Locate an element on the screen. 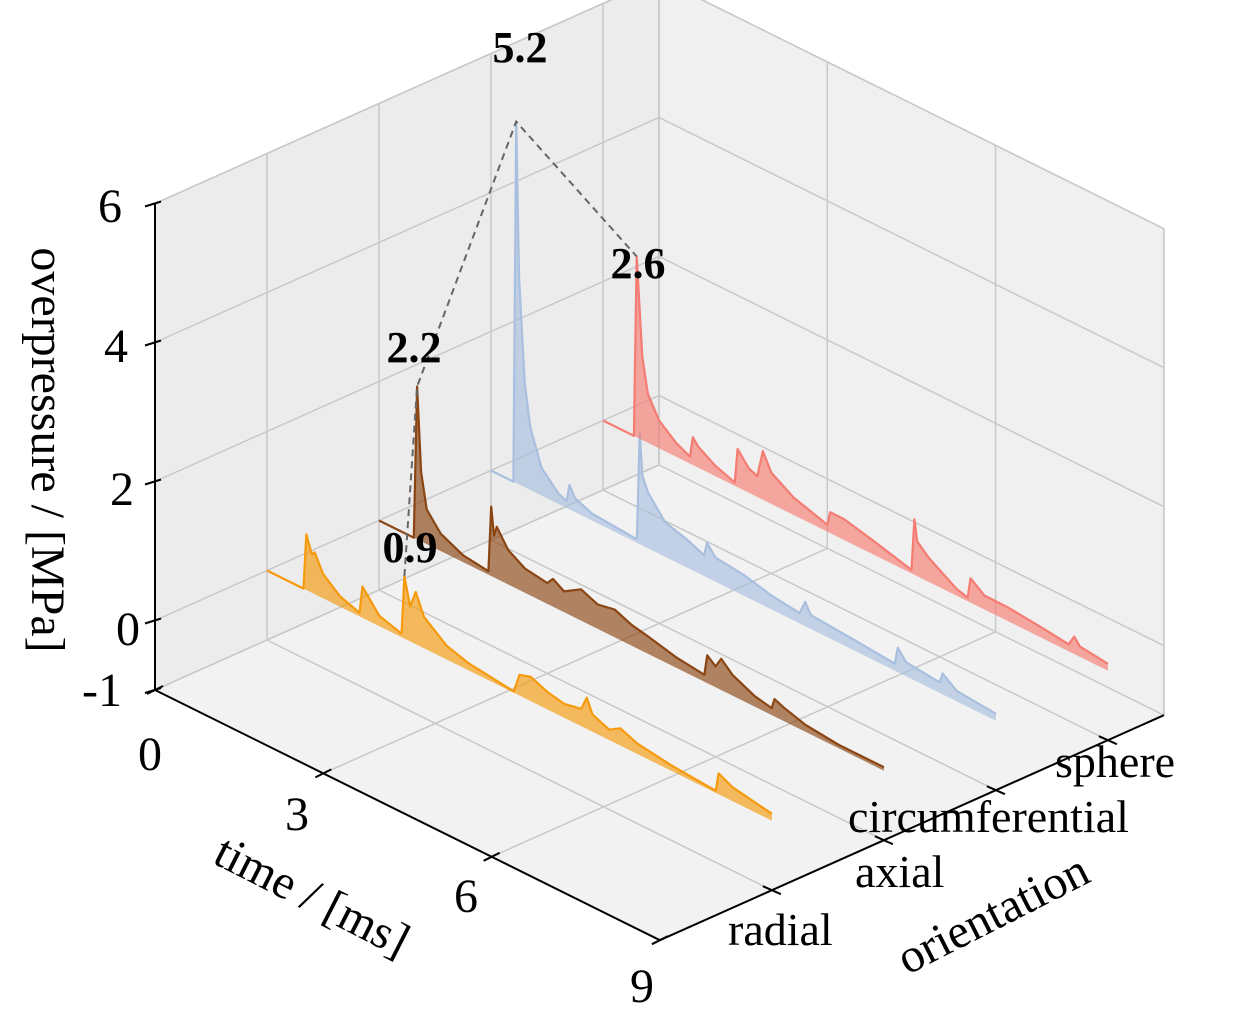 Image resolution: width=1234 pixels, height=1017 pixels. orientation-axis-line is located at coordinates (912, 828).